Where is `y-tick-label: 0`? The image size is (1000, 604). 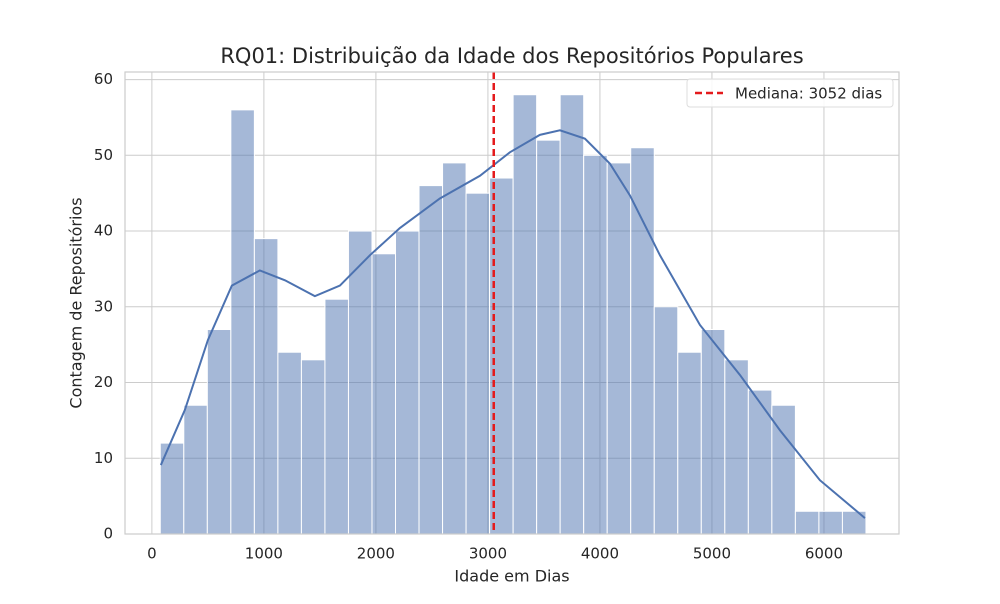 y-tick-label: 0 is located at coordinates (108, 534).